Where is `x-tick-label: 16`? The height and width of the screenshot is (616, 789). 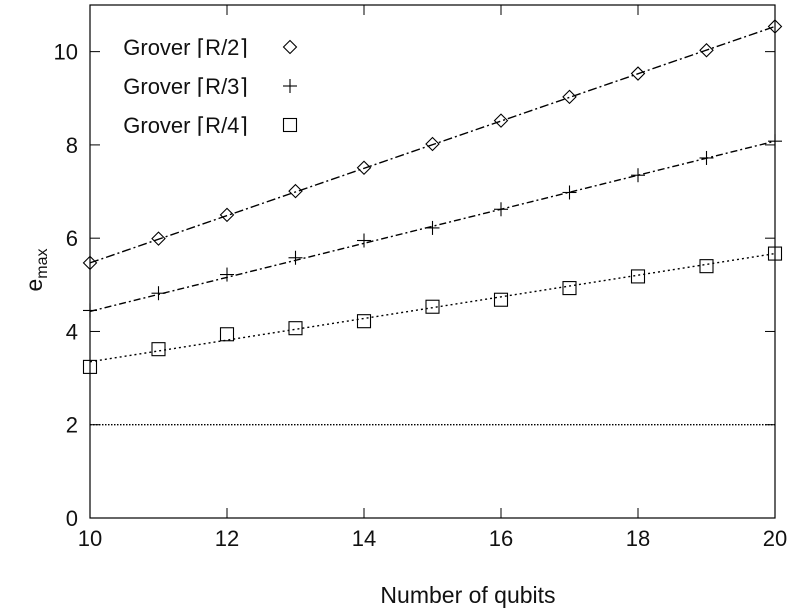 x-tick-label: 16 is located at coordinates (501, 538).